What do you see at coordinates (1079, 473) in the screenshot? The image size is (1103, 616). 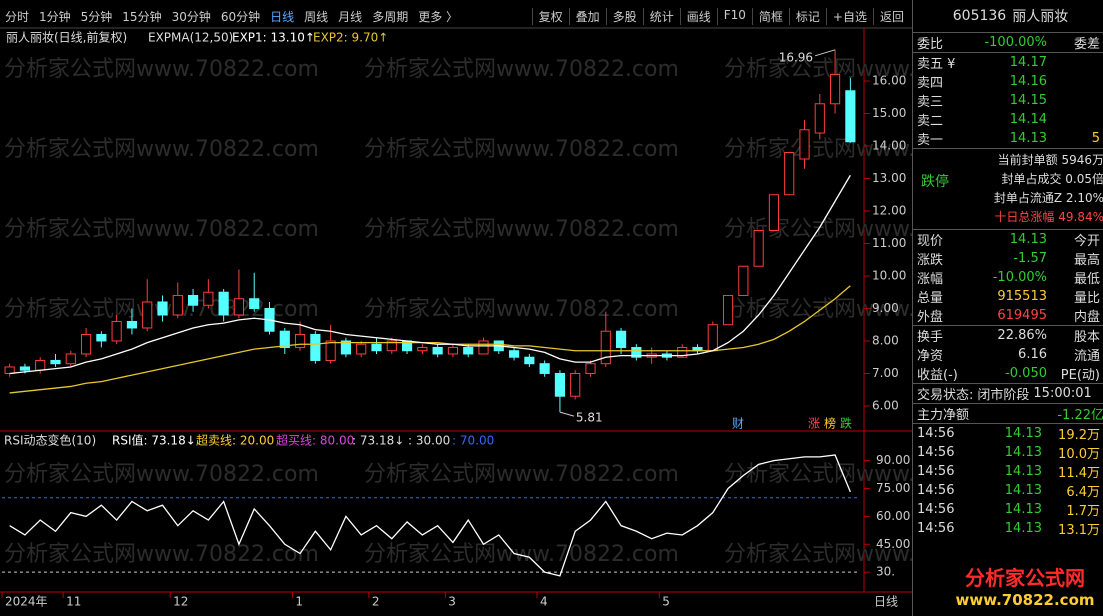 I see `quote-cell: 11.4万` at bounding box center [1079, 473].